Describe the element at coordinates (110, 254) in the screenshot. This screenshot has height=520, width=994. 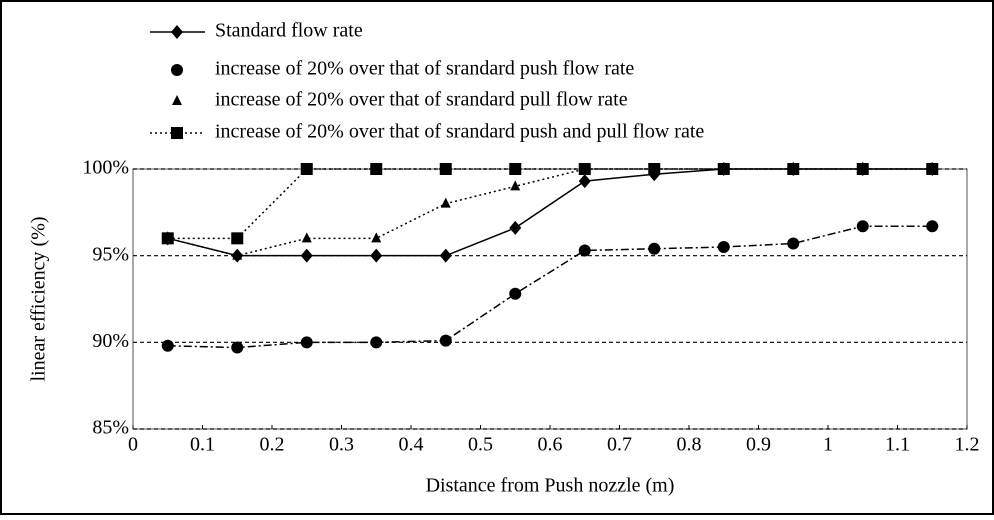
I see `y-tick-label: 95%` at that location.